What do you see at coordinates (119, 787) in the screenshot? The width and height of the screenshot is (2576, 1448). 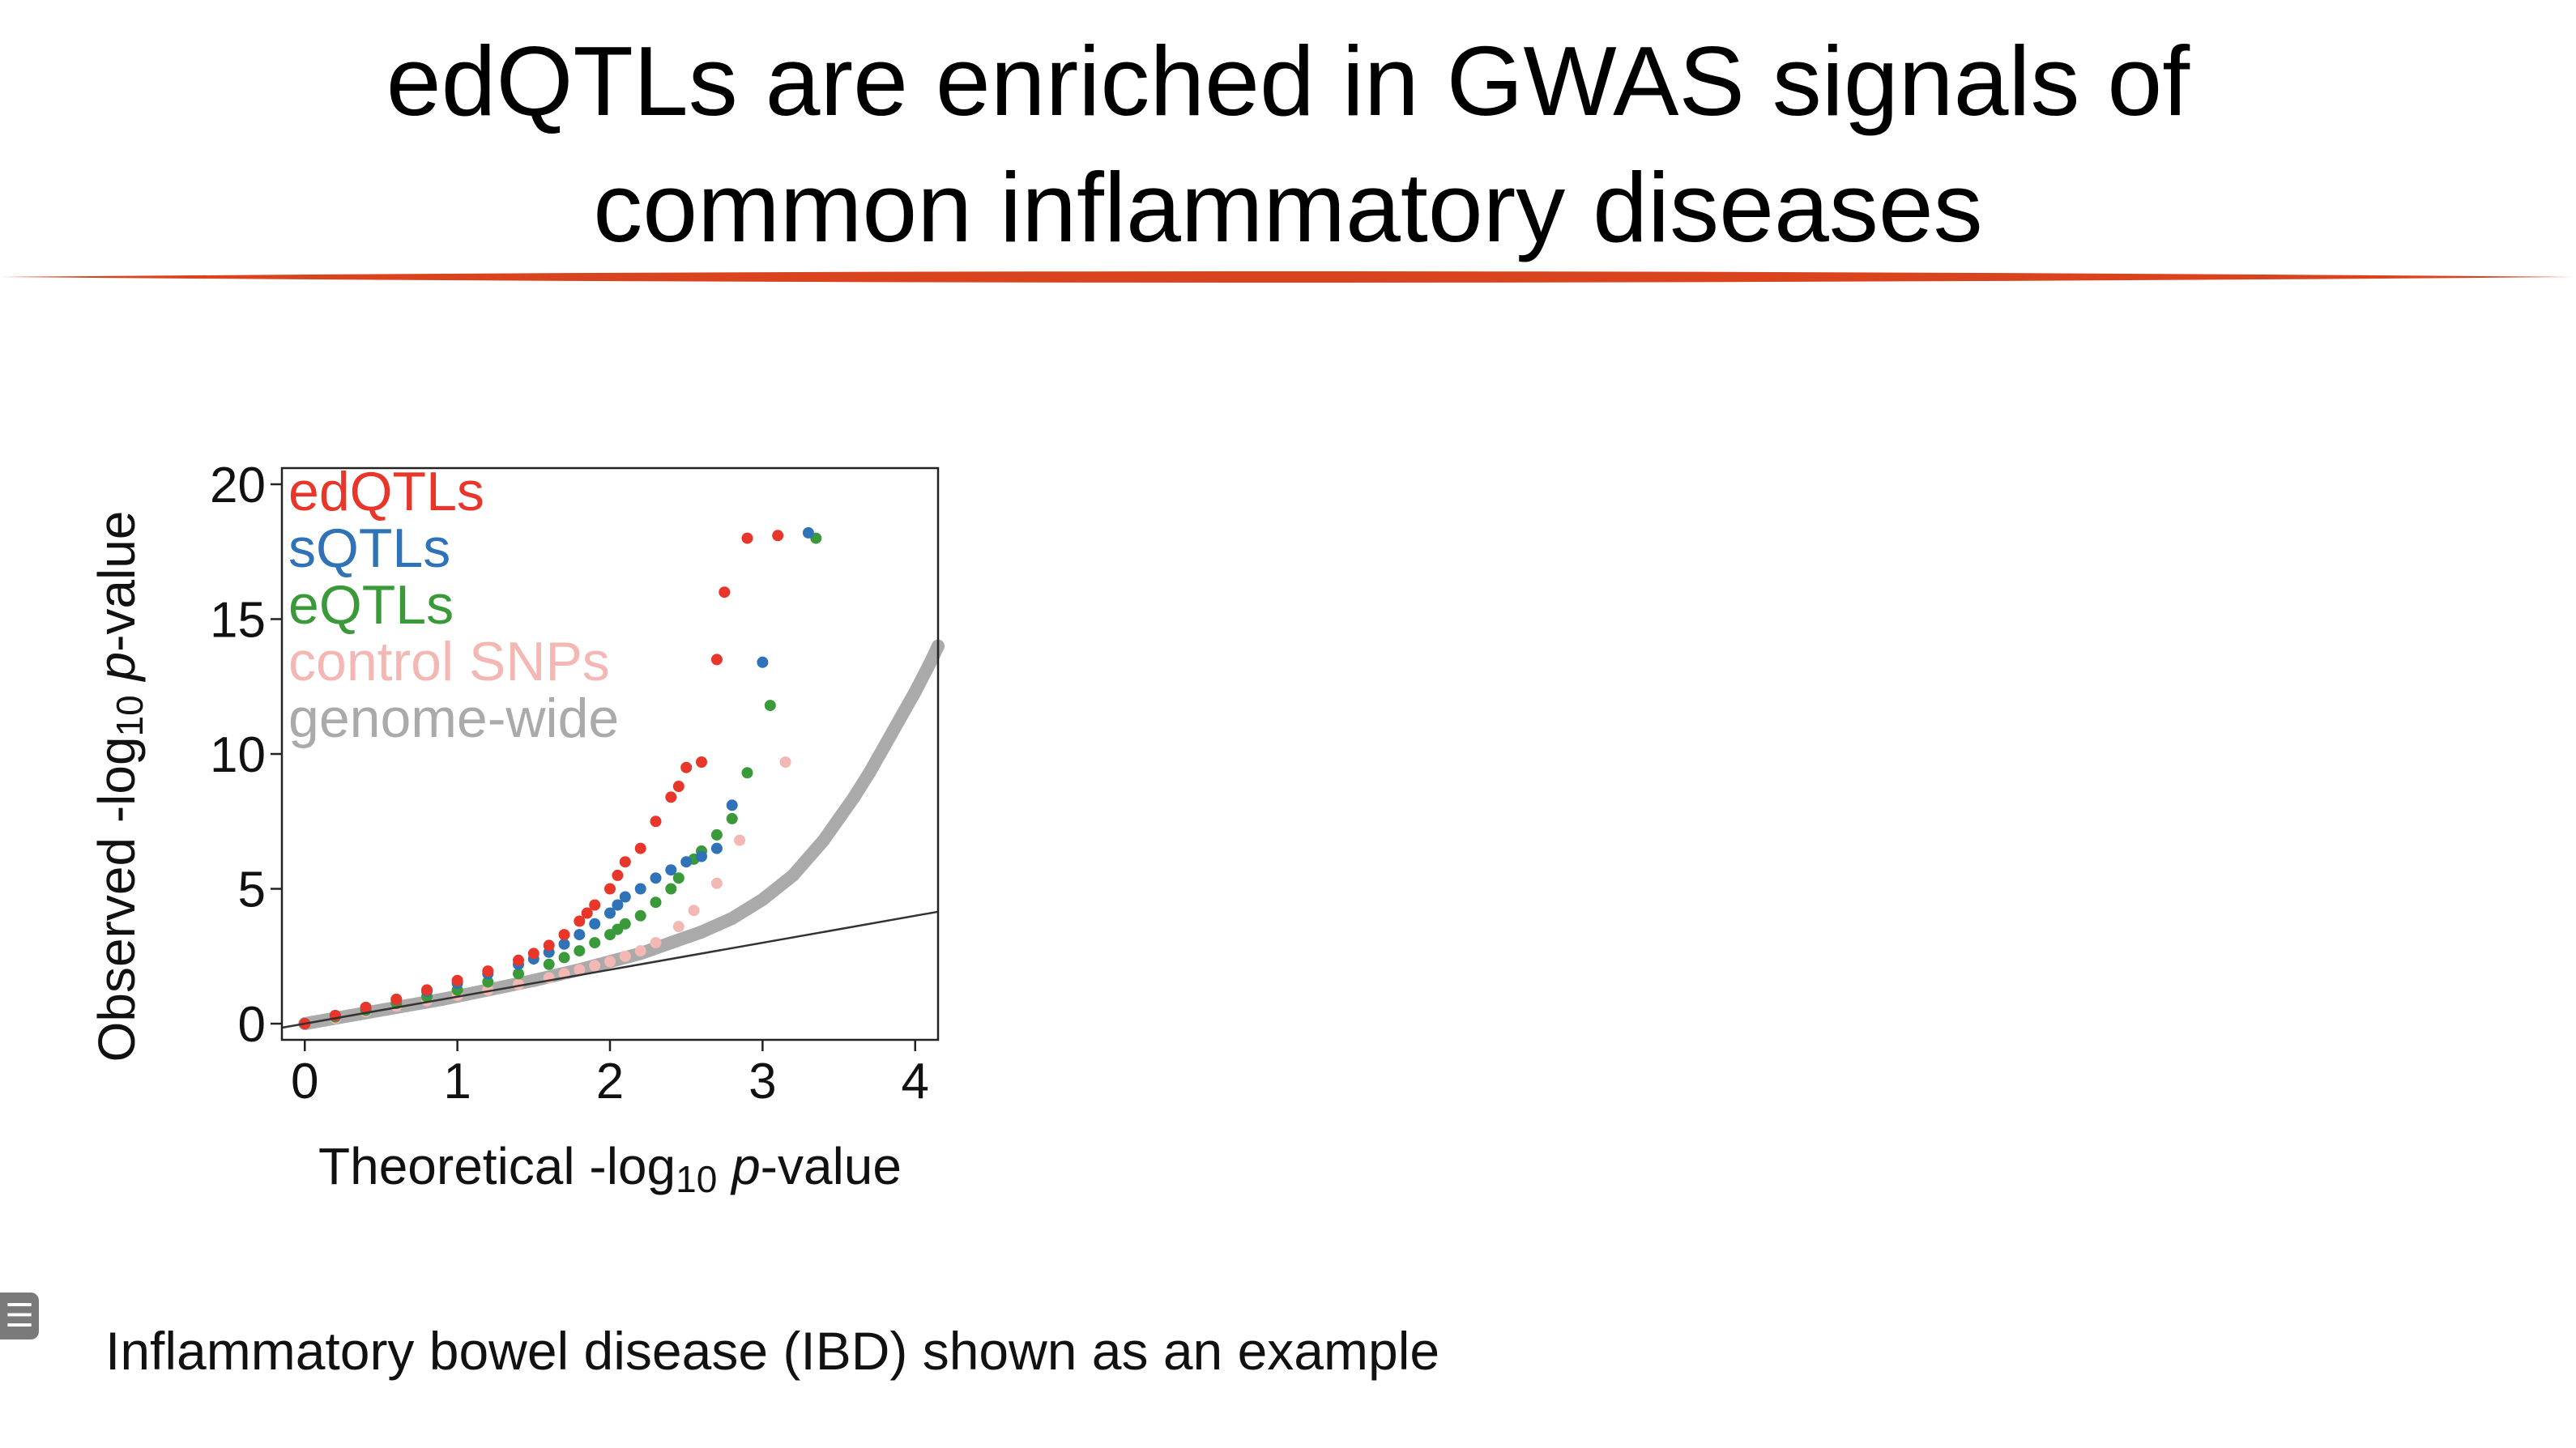 I see `y-axis-label: Observed -log10 p-value` at bounding box center [119, 787].